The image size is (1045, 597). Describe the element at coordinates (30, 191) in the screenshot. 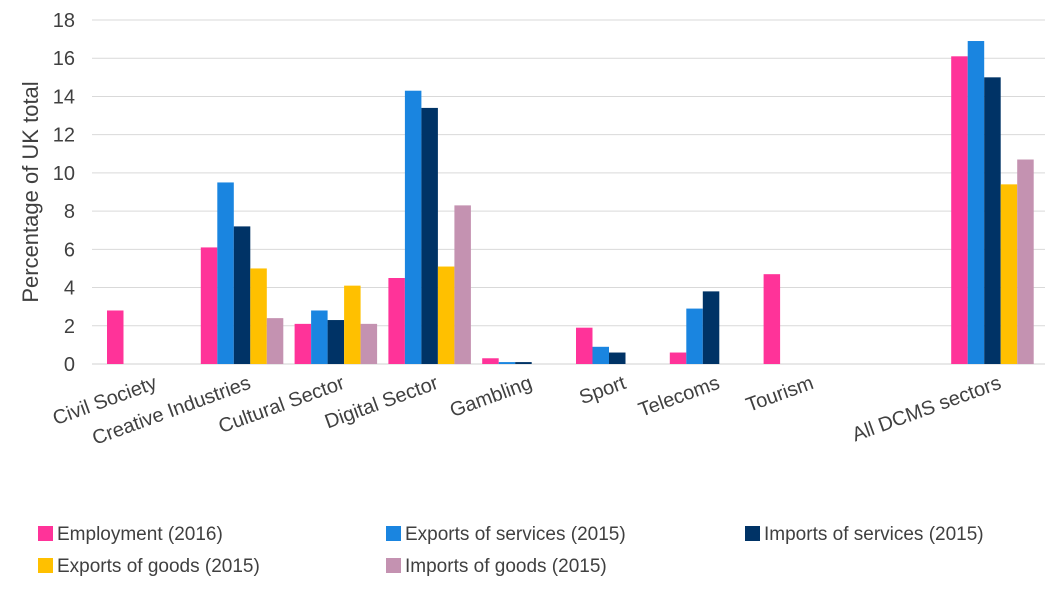

I see `y-axis-title: Percentage of UK total` at that location.